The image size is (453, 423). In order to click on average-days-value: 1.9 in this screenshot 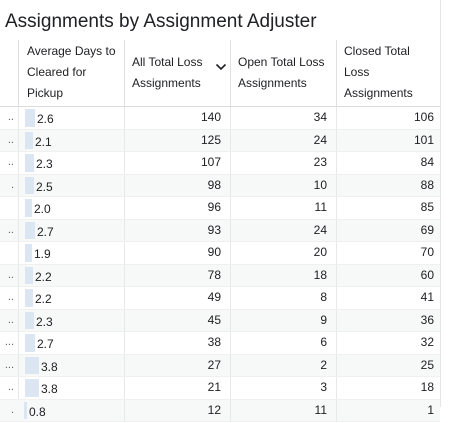, I will do `click(42, 255)`.